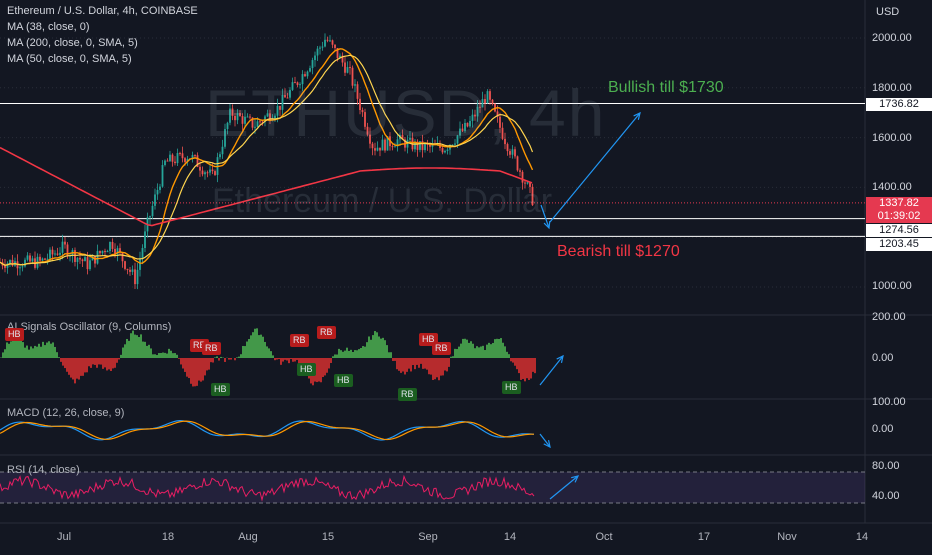 The image size is (932, 555). I want to click on signal-badge: RB, so click(441, 348).